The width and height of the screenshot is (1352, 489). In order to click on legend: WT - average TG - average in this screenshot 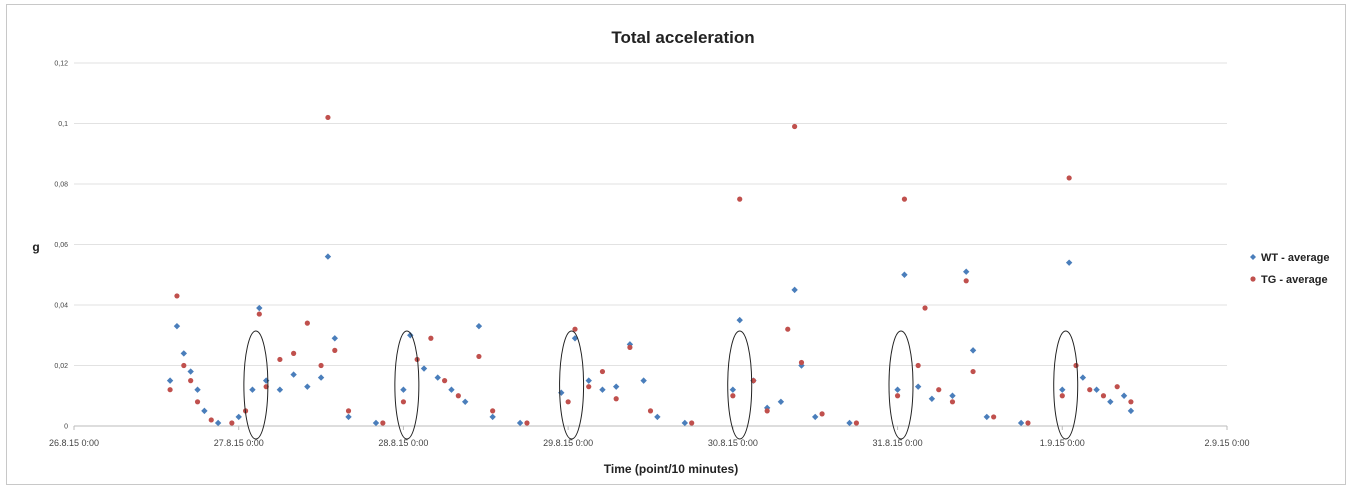, I will do `click(1289, 269)`.